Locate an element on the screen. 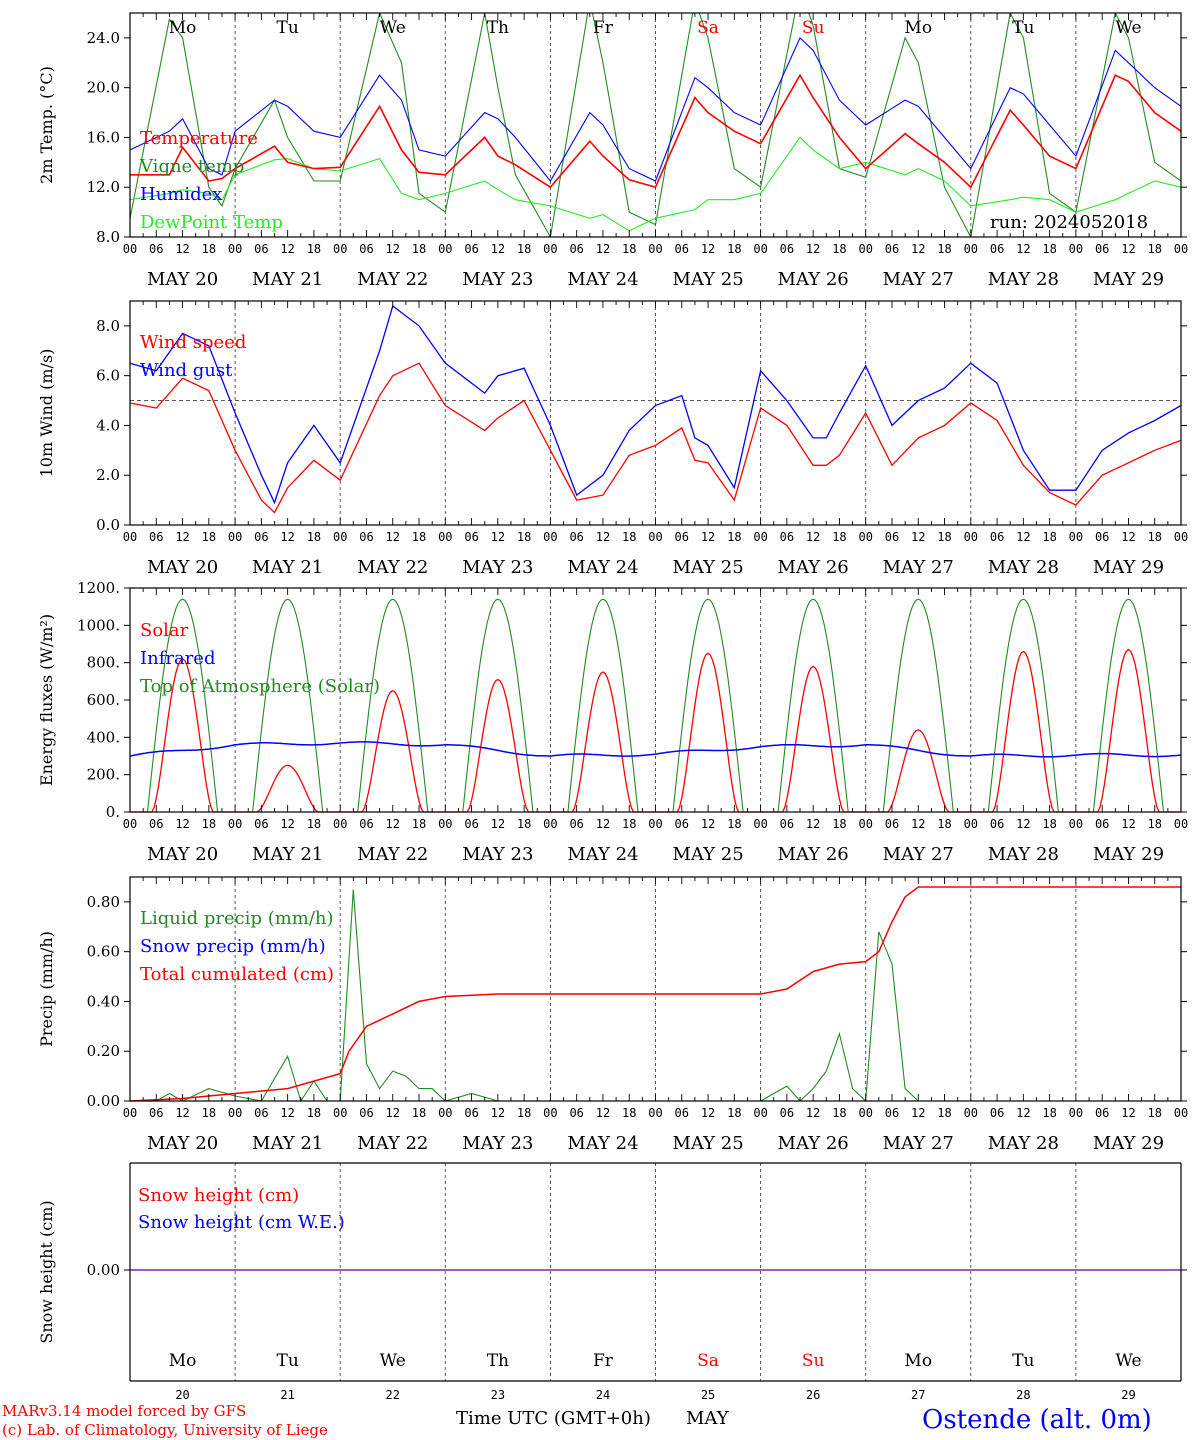  wind-series-wind-speed is located at coordinates (655, 438).